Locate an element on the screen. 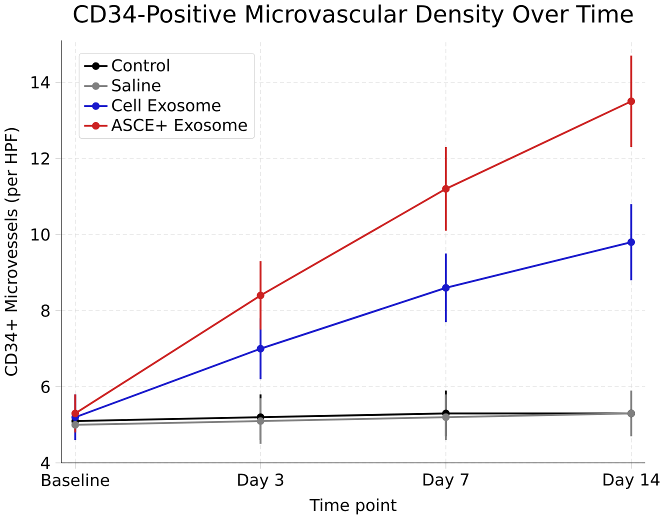 This screenshot has width=665, height=519. y-tick-label: 4 is located at coordinates (45, 462).